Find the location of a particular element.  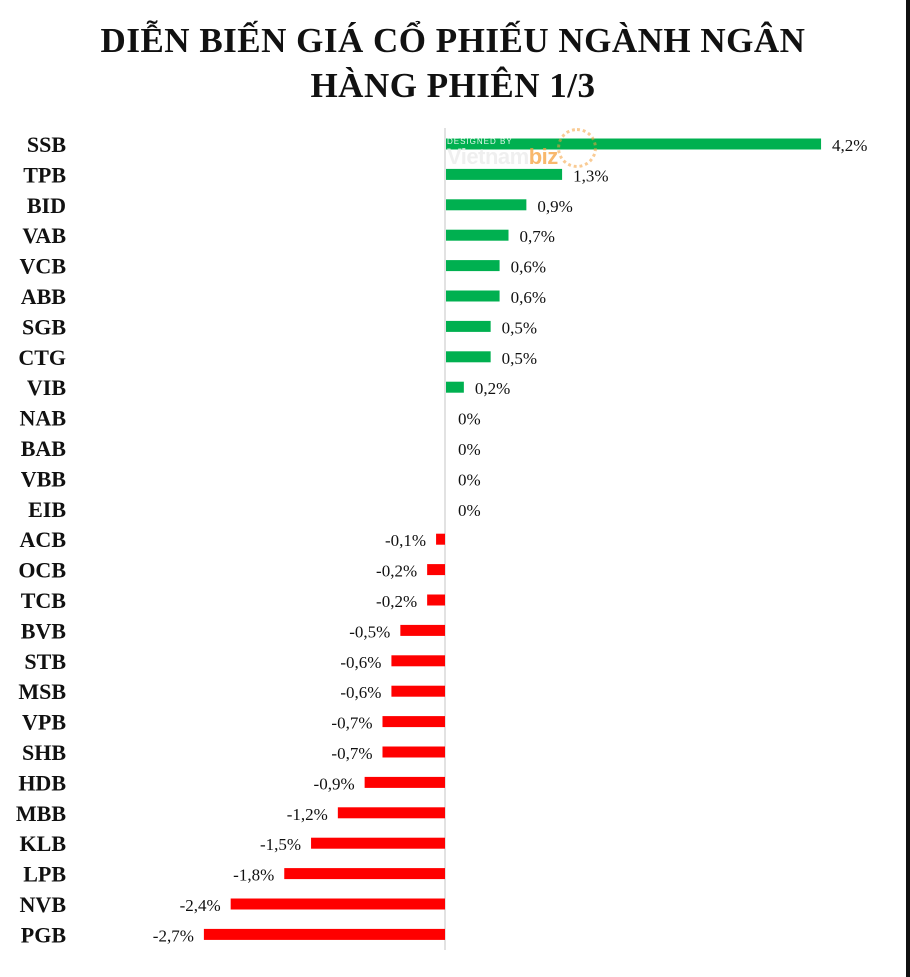

bar-tpb is located at coordinates (504, 174).